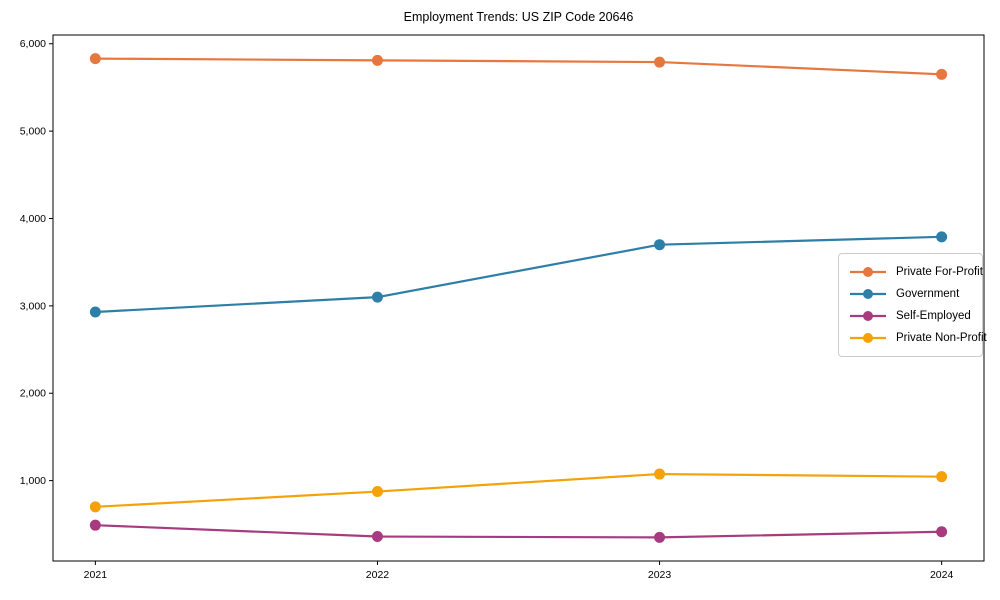 The width and height of the screenshot is (1000, 600). Describe the element at coordinates (95, 525) in the screenshot. I see `data-point-self-employed-2021` at that location.